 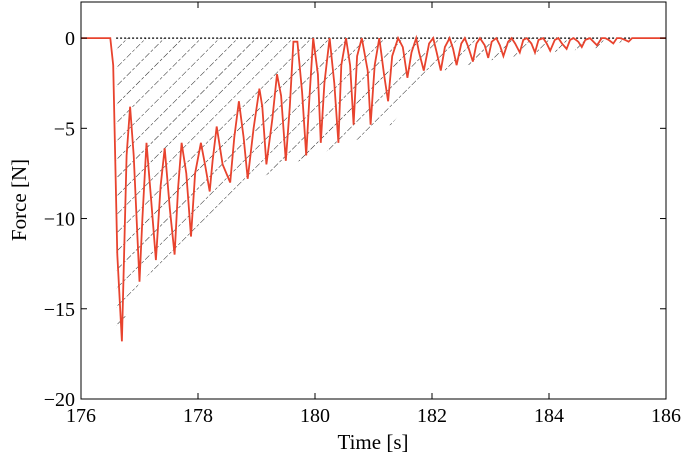 I want to click on y-tick-label: 0, so click(x=70, y=39).